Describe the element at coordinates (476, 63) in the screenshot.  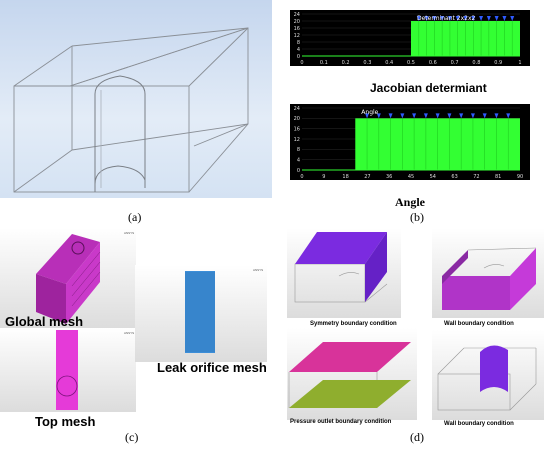
I see `x-tick-label: 0.8` at that location.